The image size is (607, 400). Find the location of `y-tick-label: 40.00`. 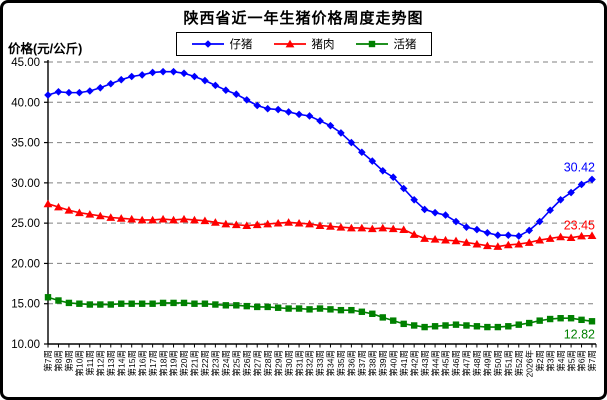

y-tick-label: 40.00 is located at coordinates (25, 103).